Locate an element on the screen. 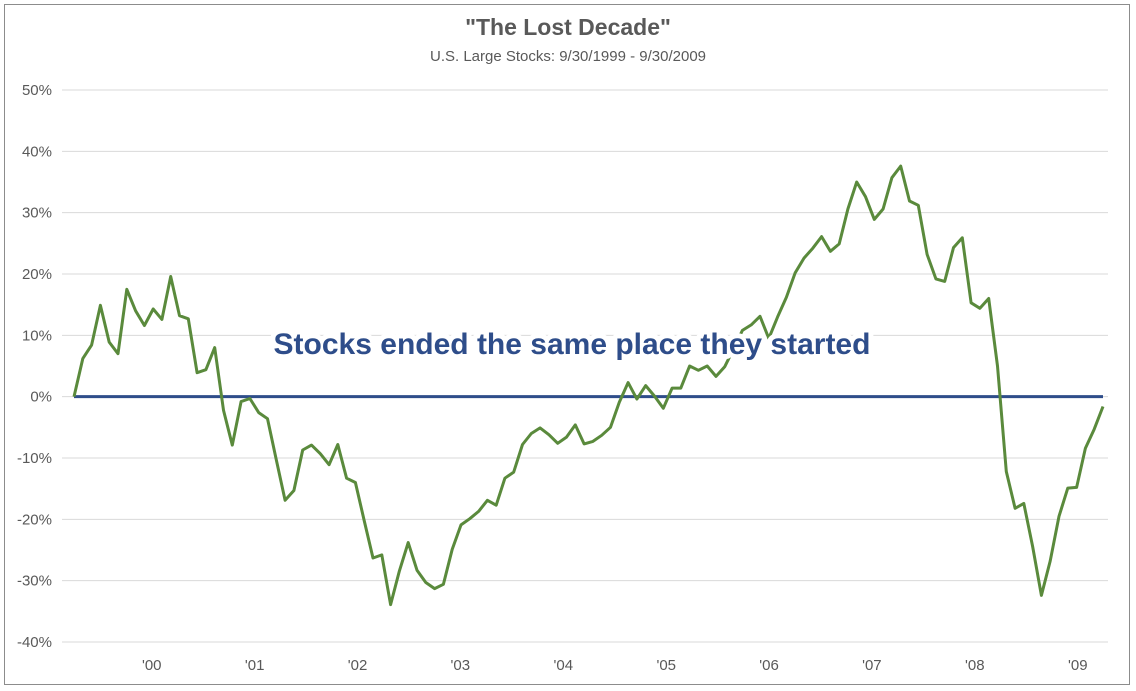 The image size is (1136, 691). x-tick-label: '06 is located at coordinates (769, 665).